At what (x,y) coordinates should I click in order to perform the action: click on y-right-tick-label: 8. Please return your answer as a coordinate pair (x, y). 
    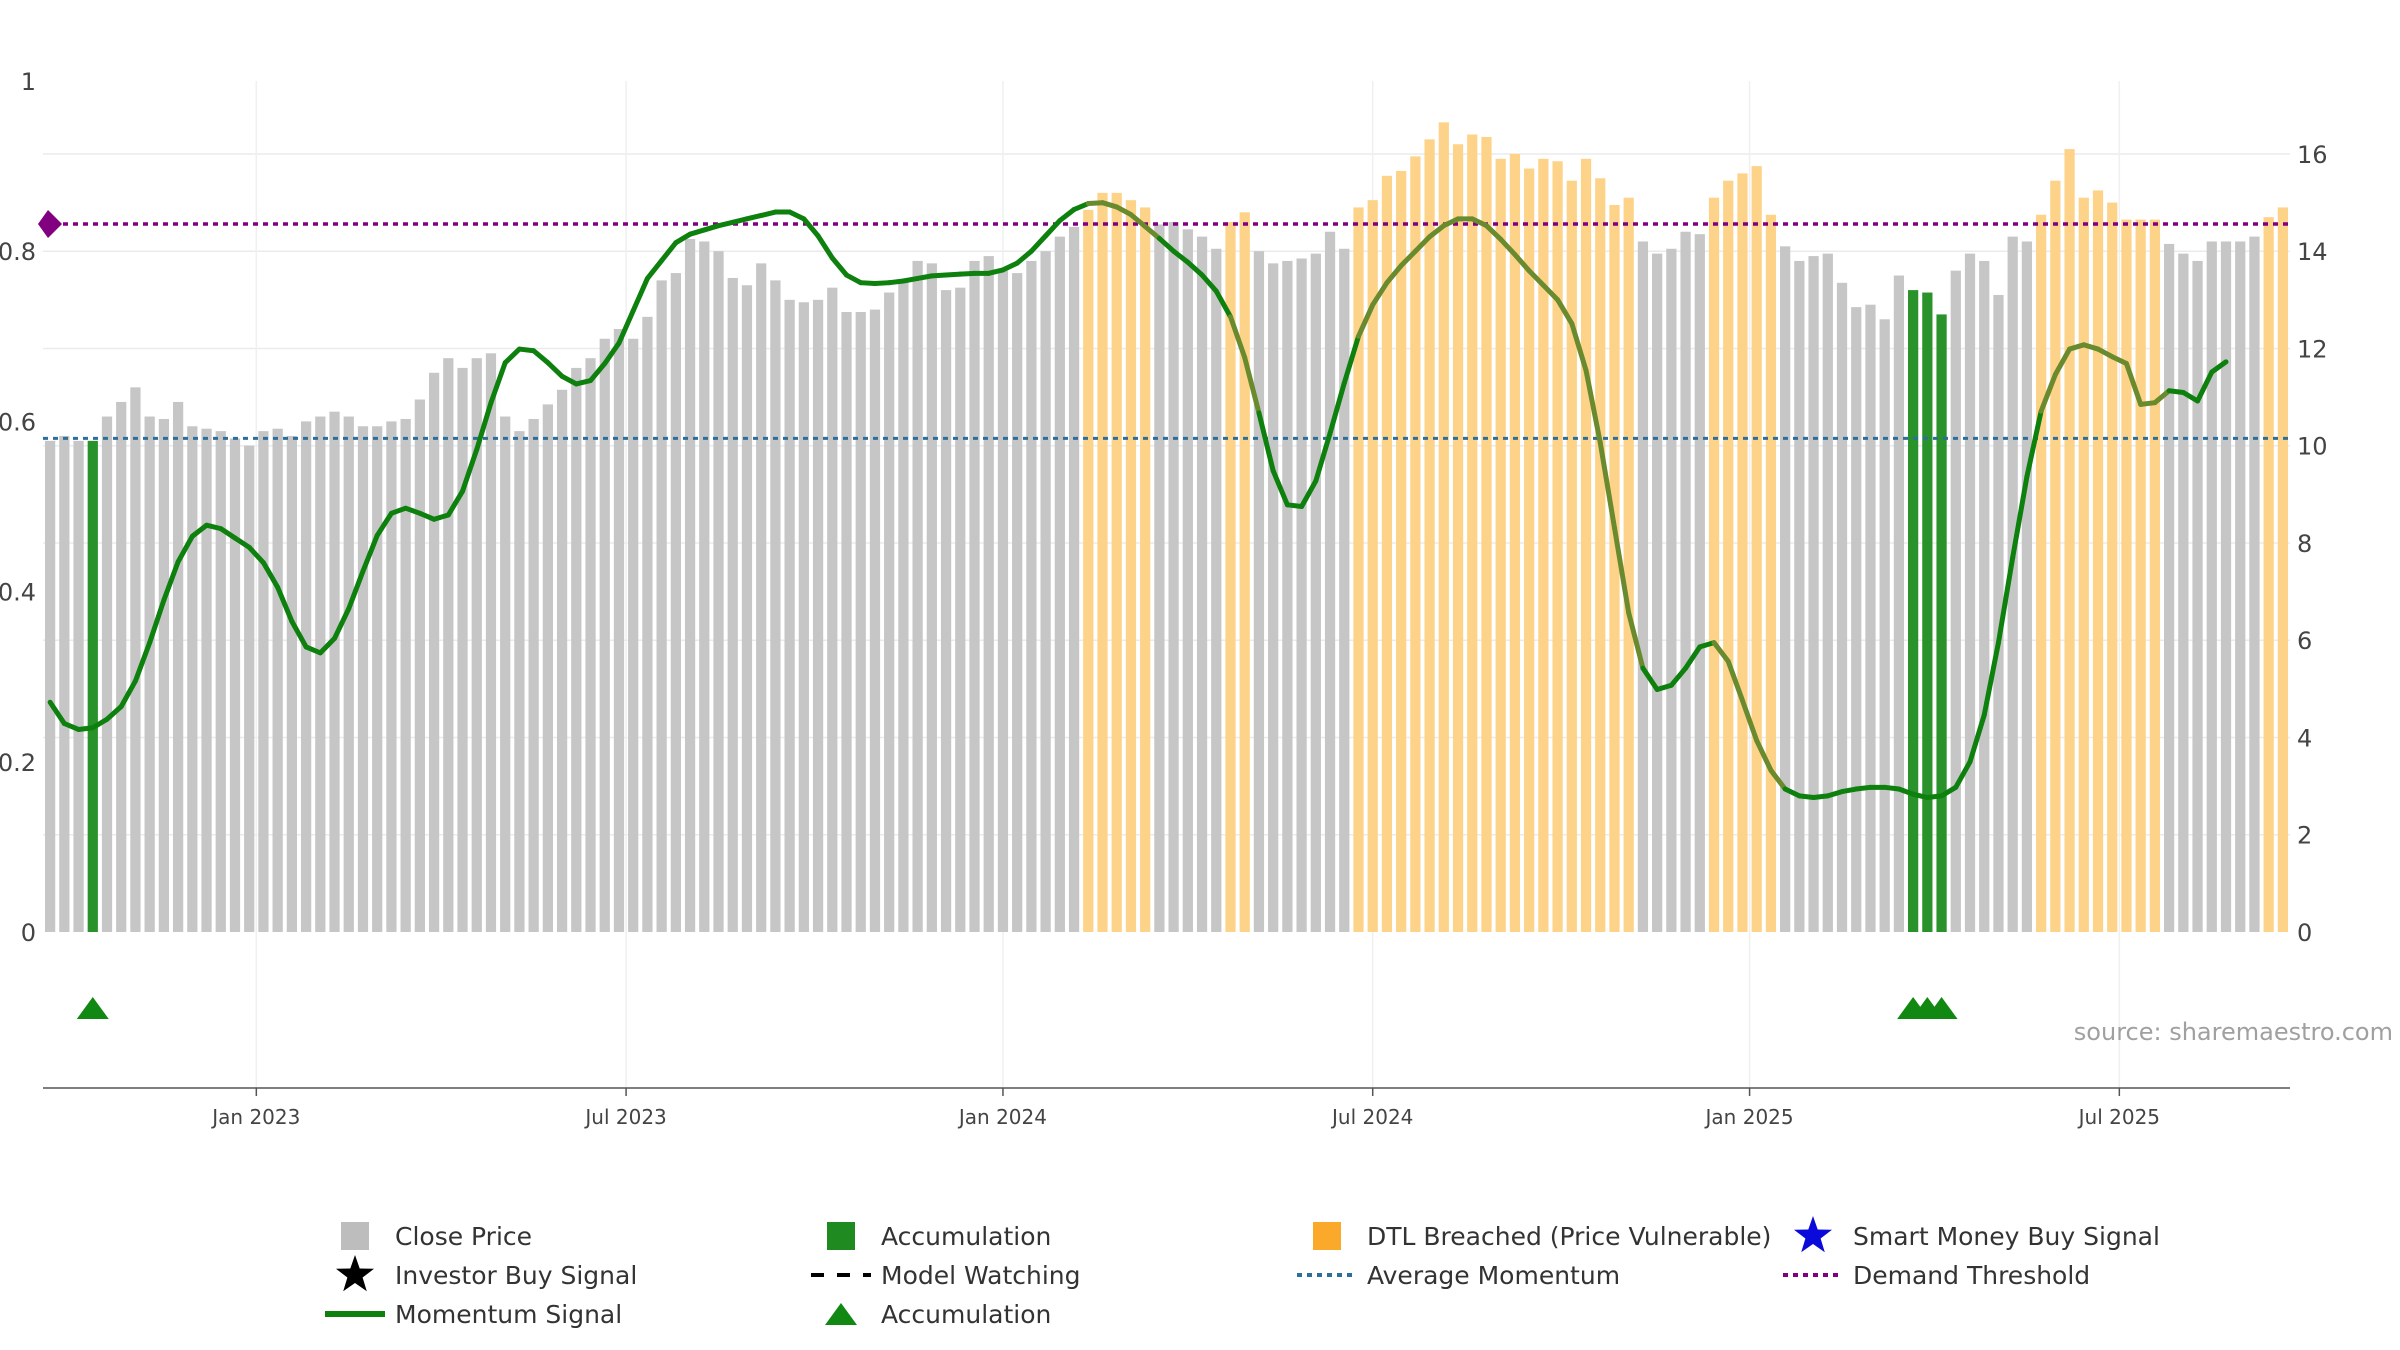
    Looking at the image, I should click on (2304, 544).